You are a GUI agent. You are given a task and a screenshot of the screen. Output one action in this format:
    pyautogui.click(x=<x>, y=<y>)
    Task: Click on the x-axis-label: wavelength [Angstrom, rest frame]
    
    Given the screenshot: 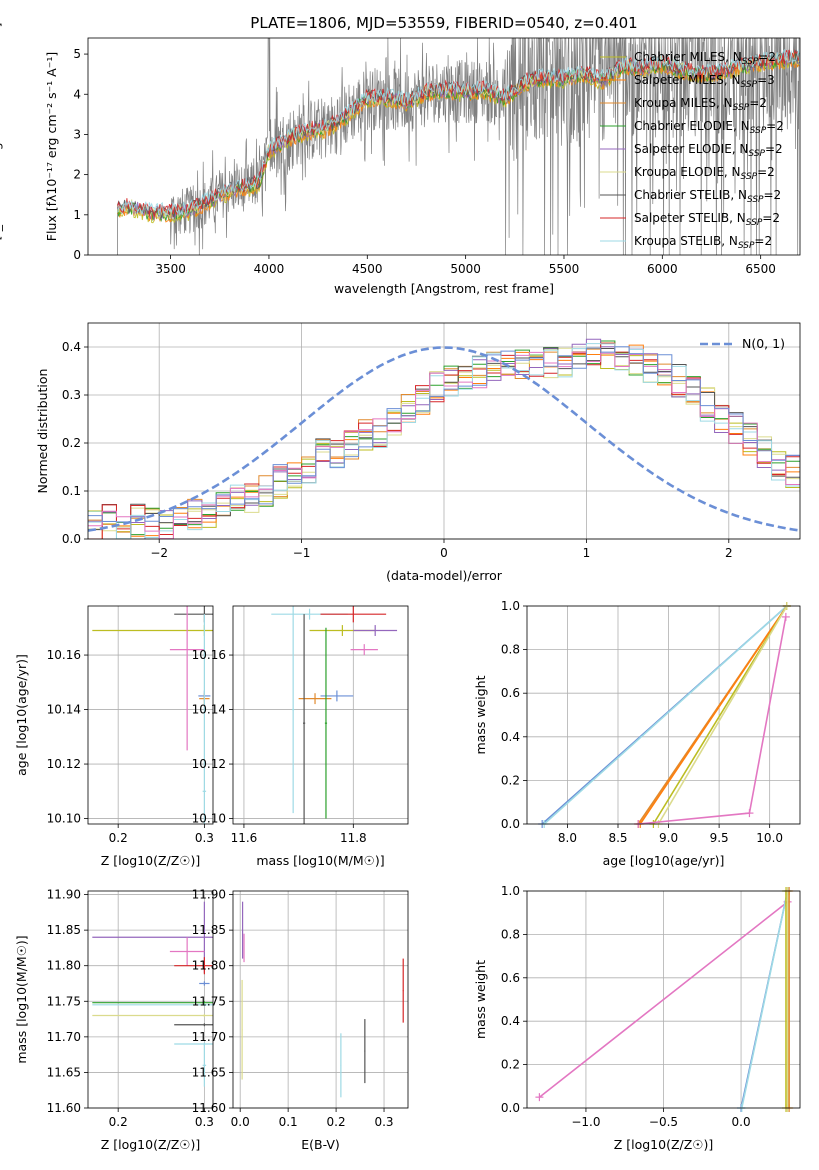 What is the action you would take?
    pyautogui.click(x=444, y=288)
    